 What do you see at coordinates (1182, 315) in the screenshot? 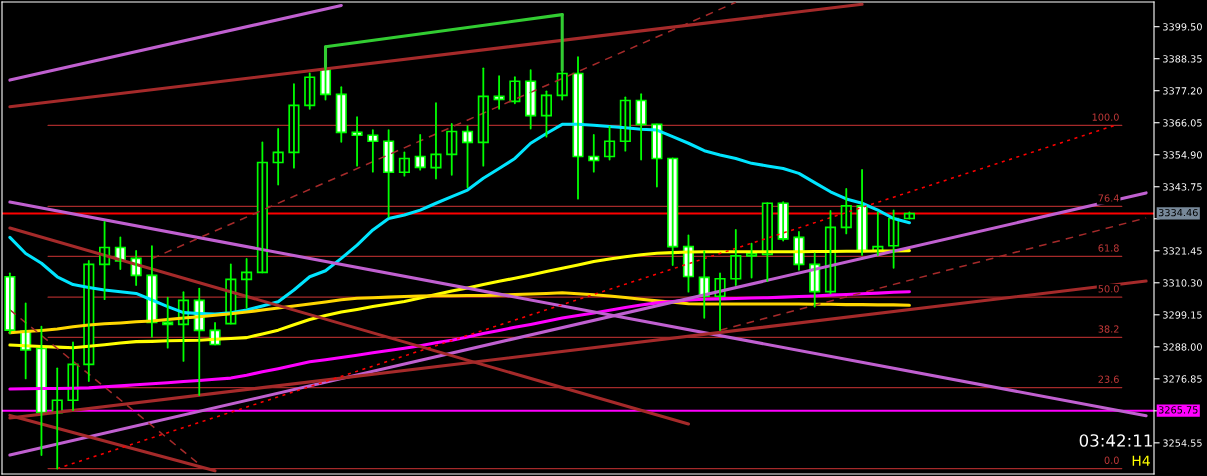
I see `y-tick-label: 3299.15` at bounding box center [1182, 315].